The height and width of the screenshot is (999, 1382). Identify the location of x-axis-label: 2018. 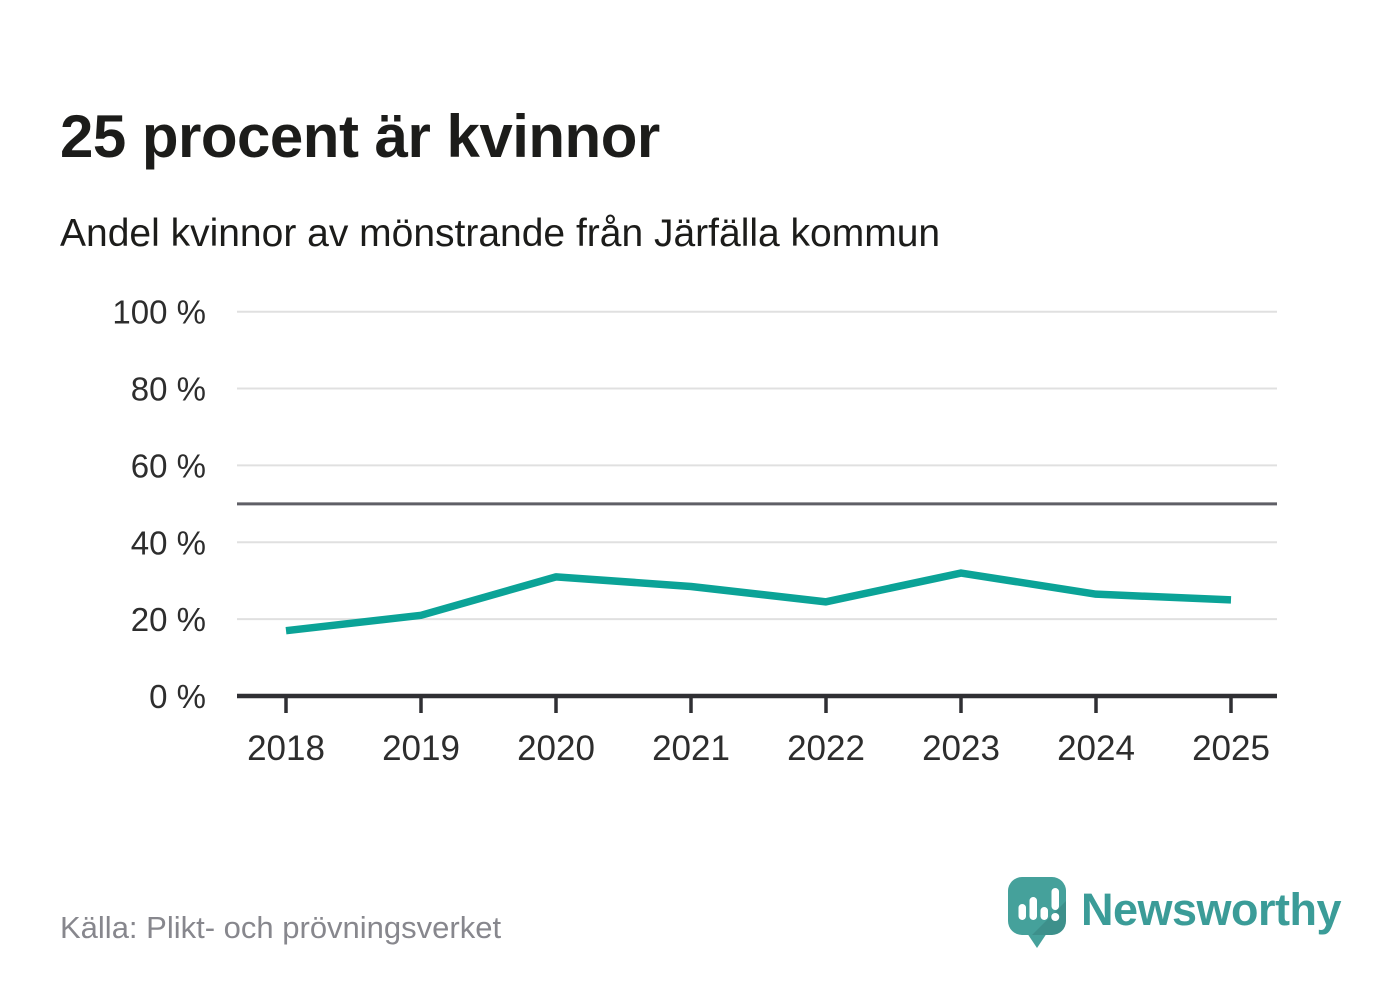
(286, 748).